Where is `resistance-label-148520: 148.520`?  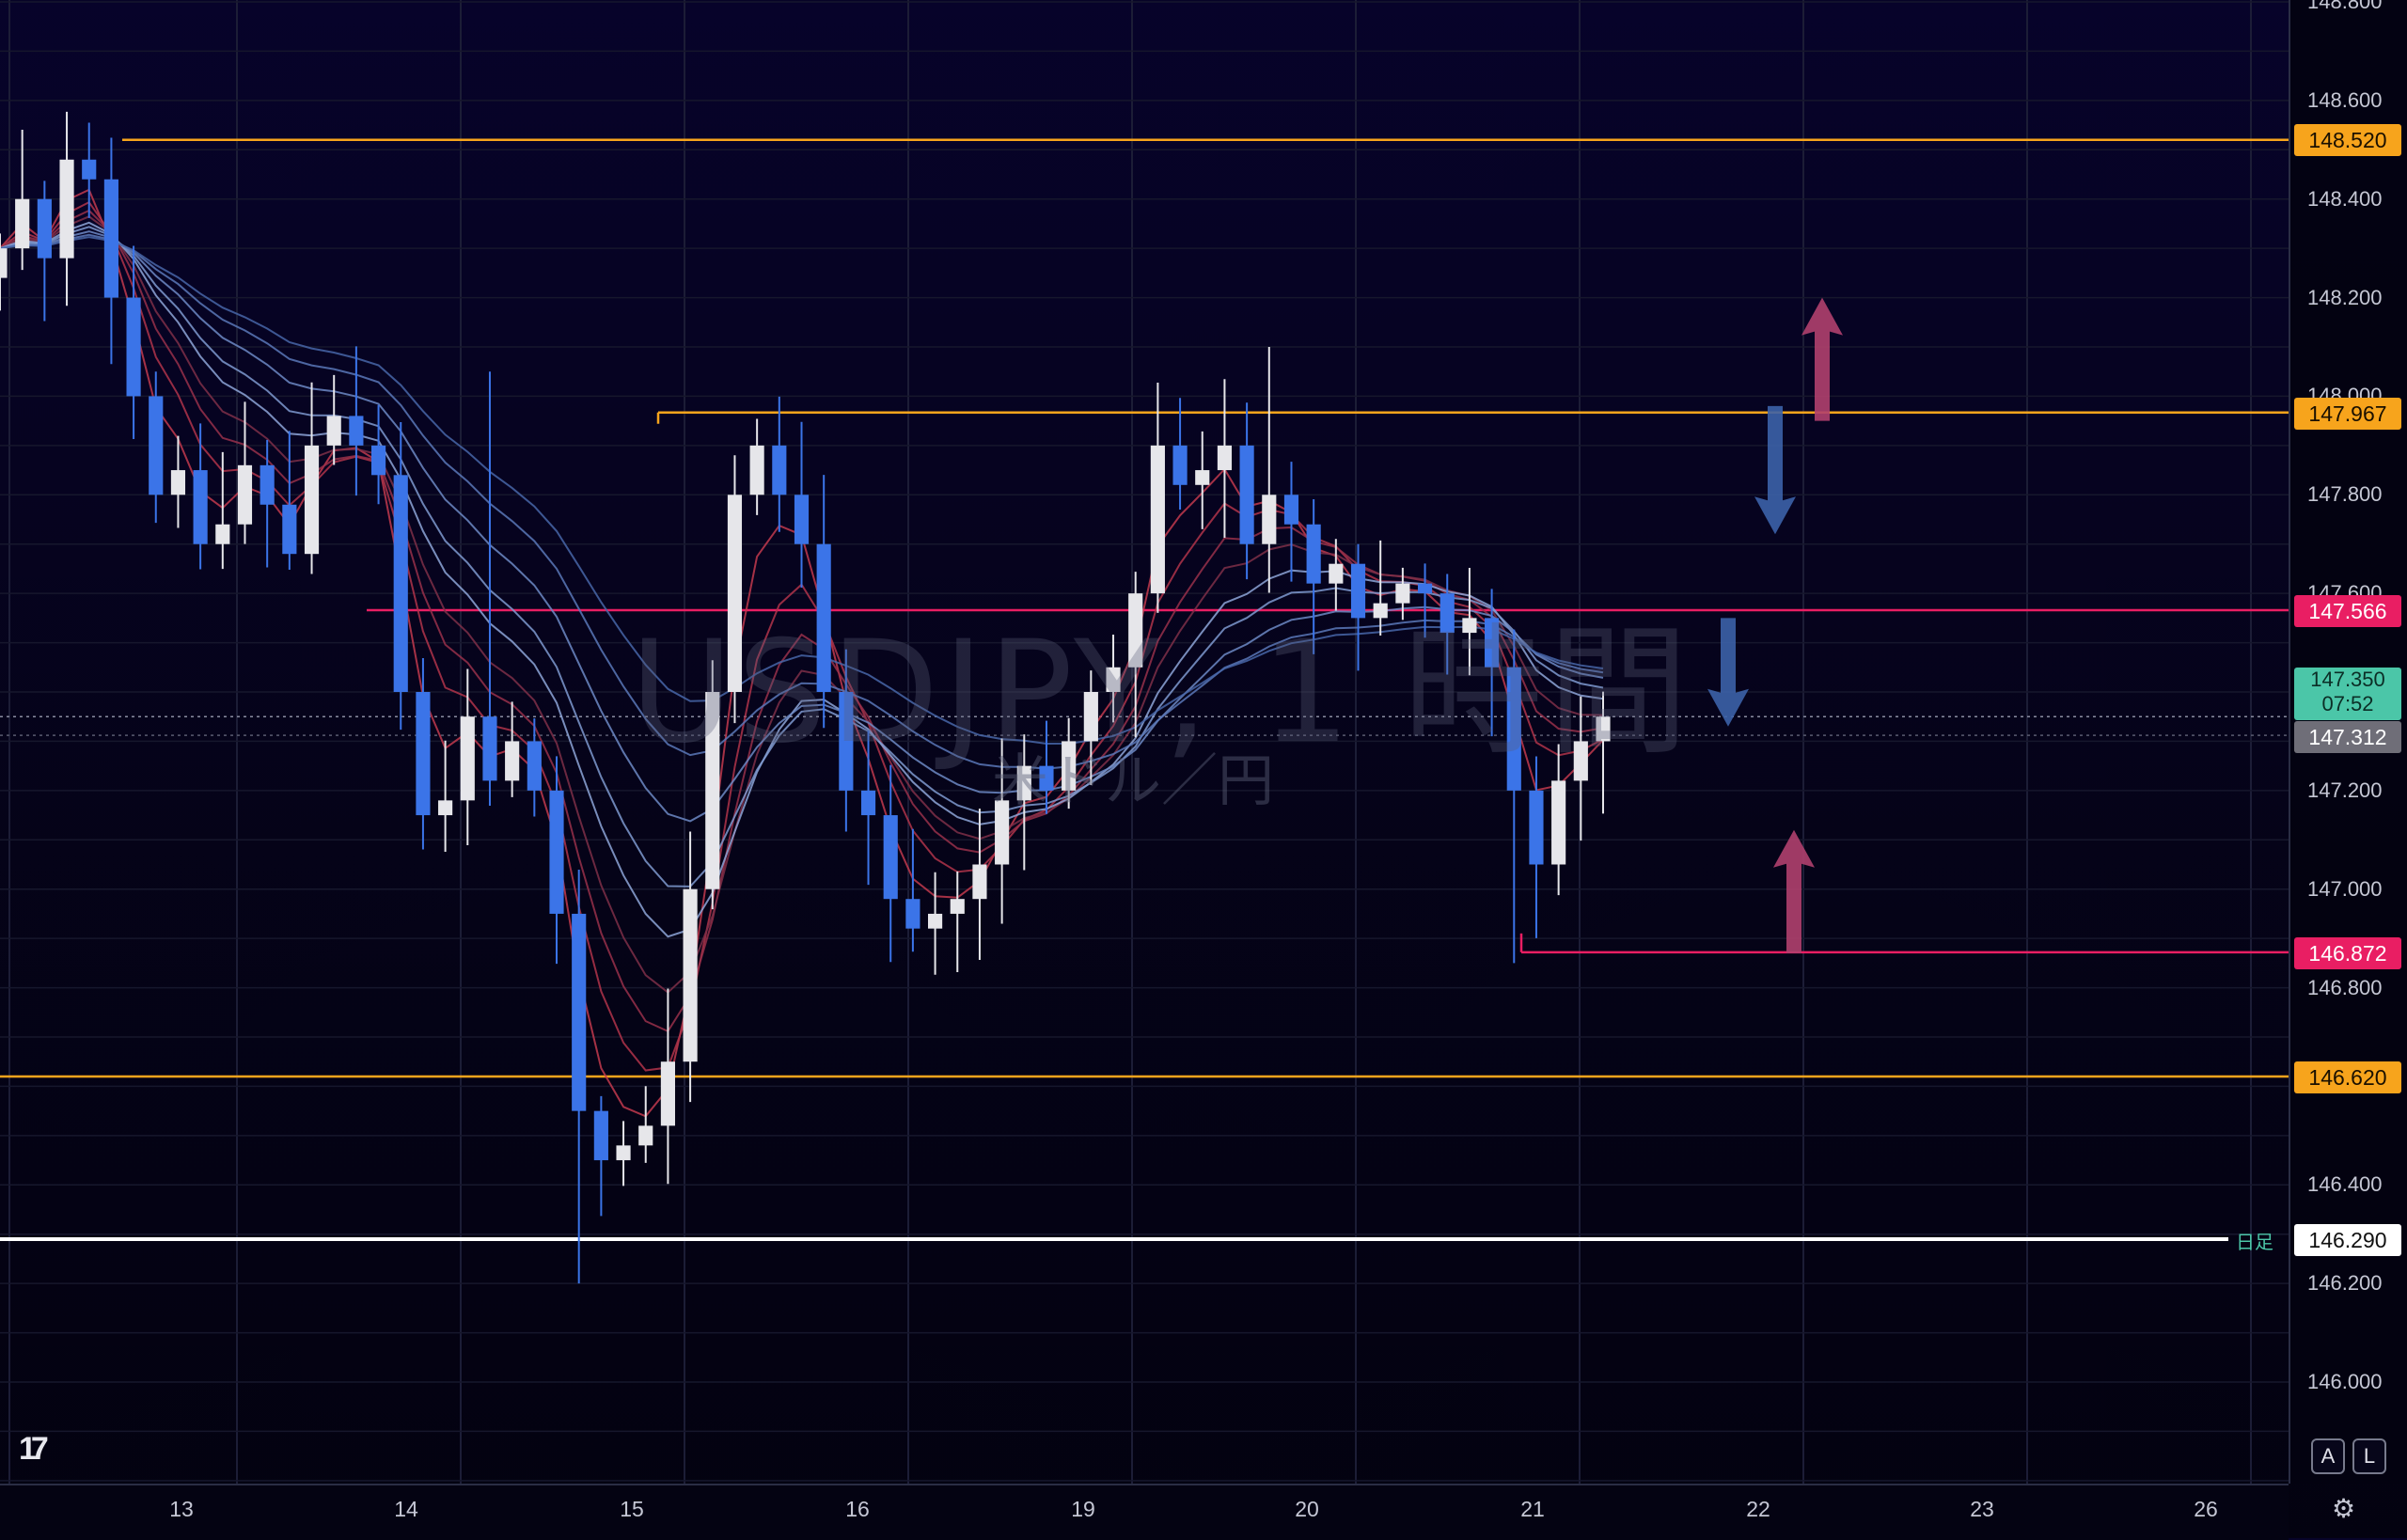 resistance-label-148520: 148.520 is located at coordinates (2347, 140).